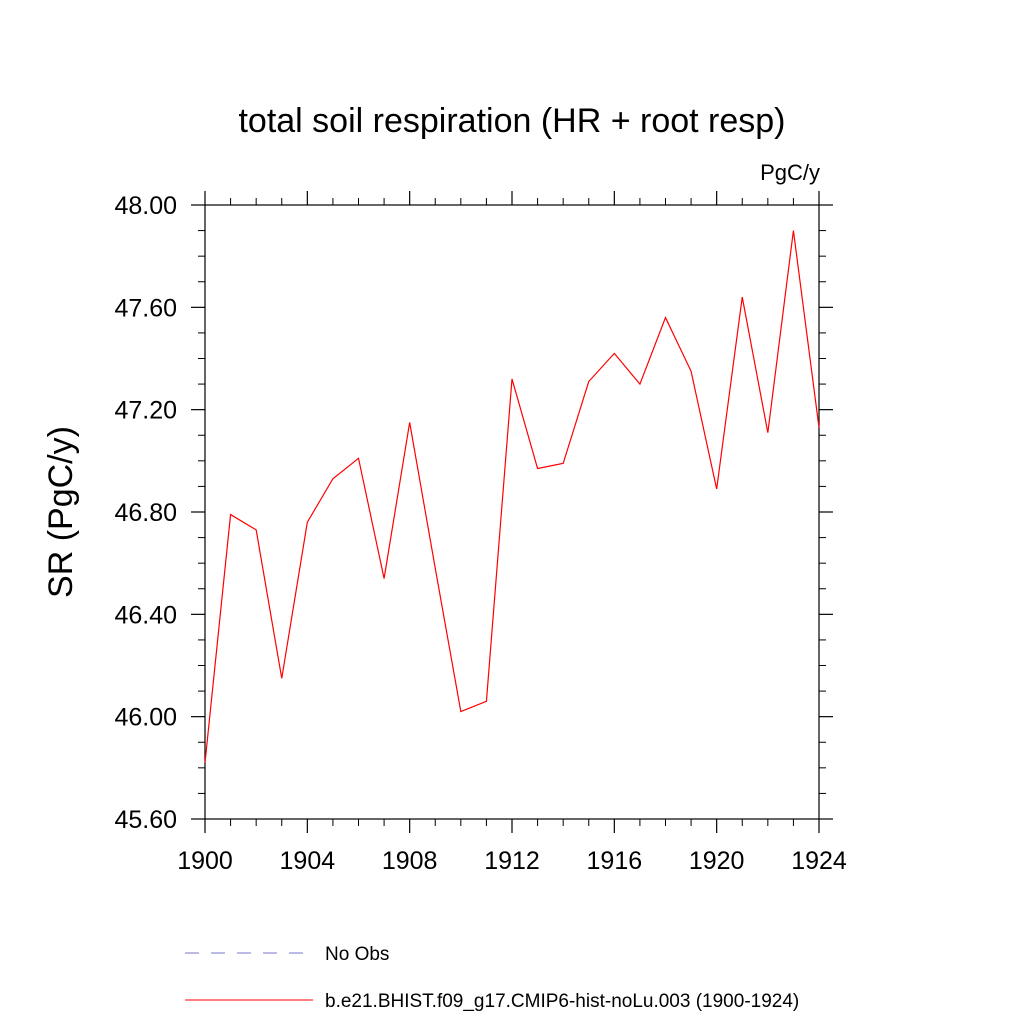 Image resolution: width=1024 pixels, height=1024 pixels. I want to click on x-tick-label: 1916, so click(615, 861).